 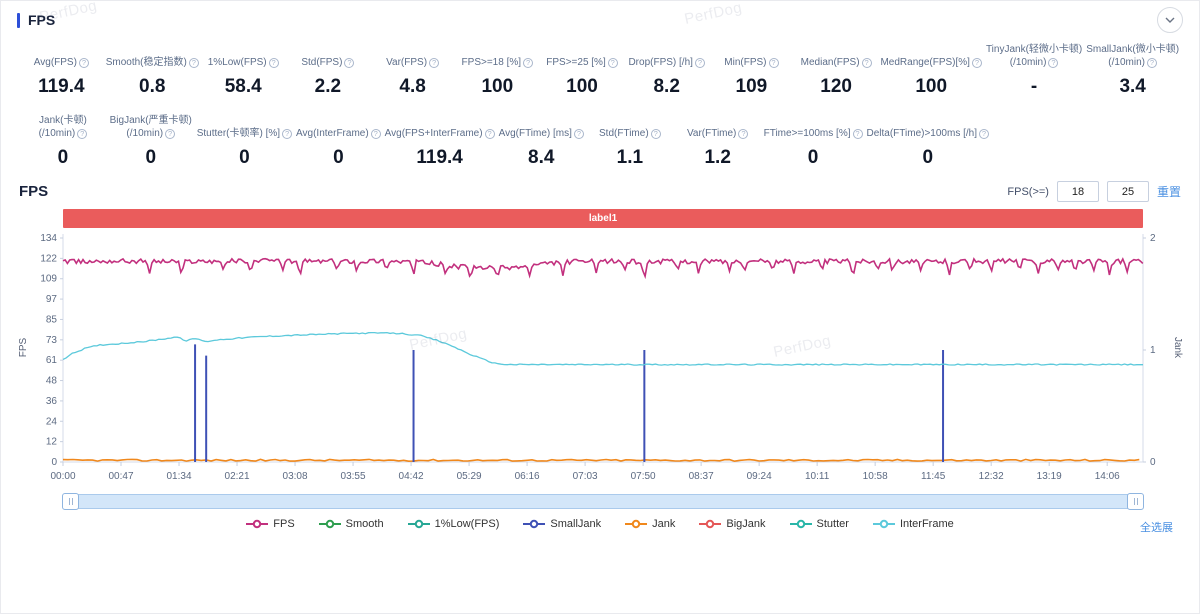 I want to click on svg-text: 12:32, so click(x=991, y=476).